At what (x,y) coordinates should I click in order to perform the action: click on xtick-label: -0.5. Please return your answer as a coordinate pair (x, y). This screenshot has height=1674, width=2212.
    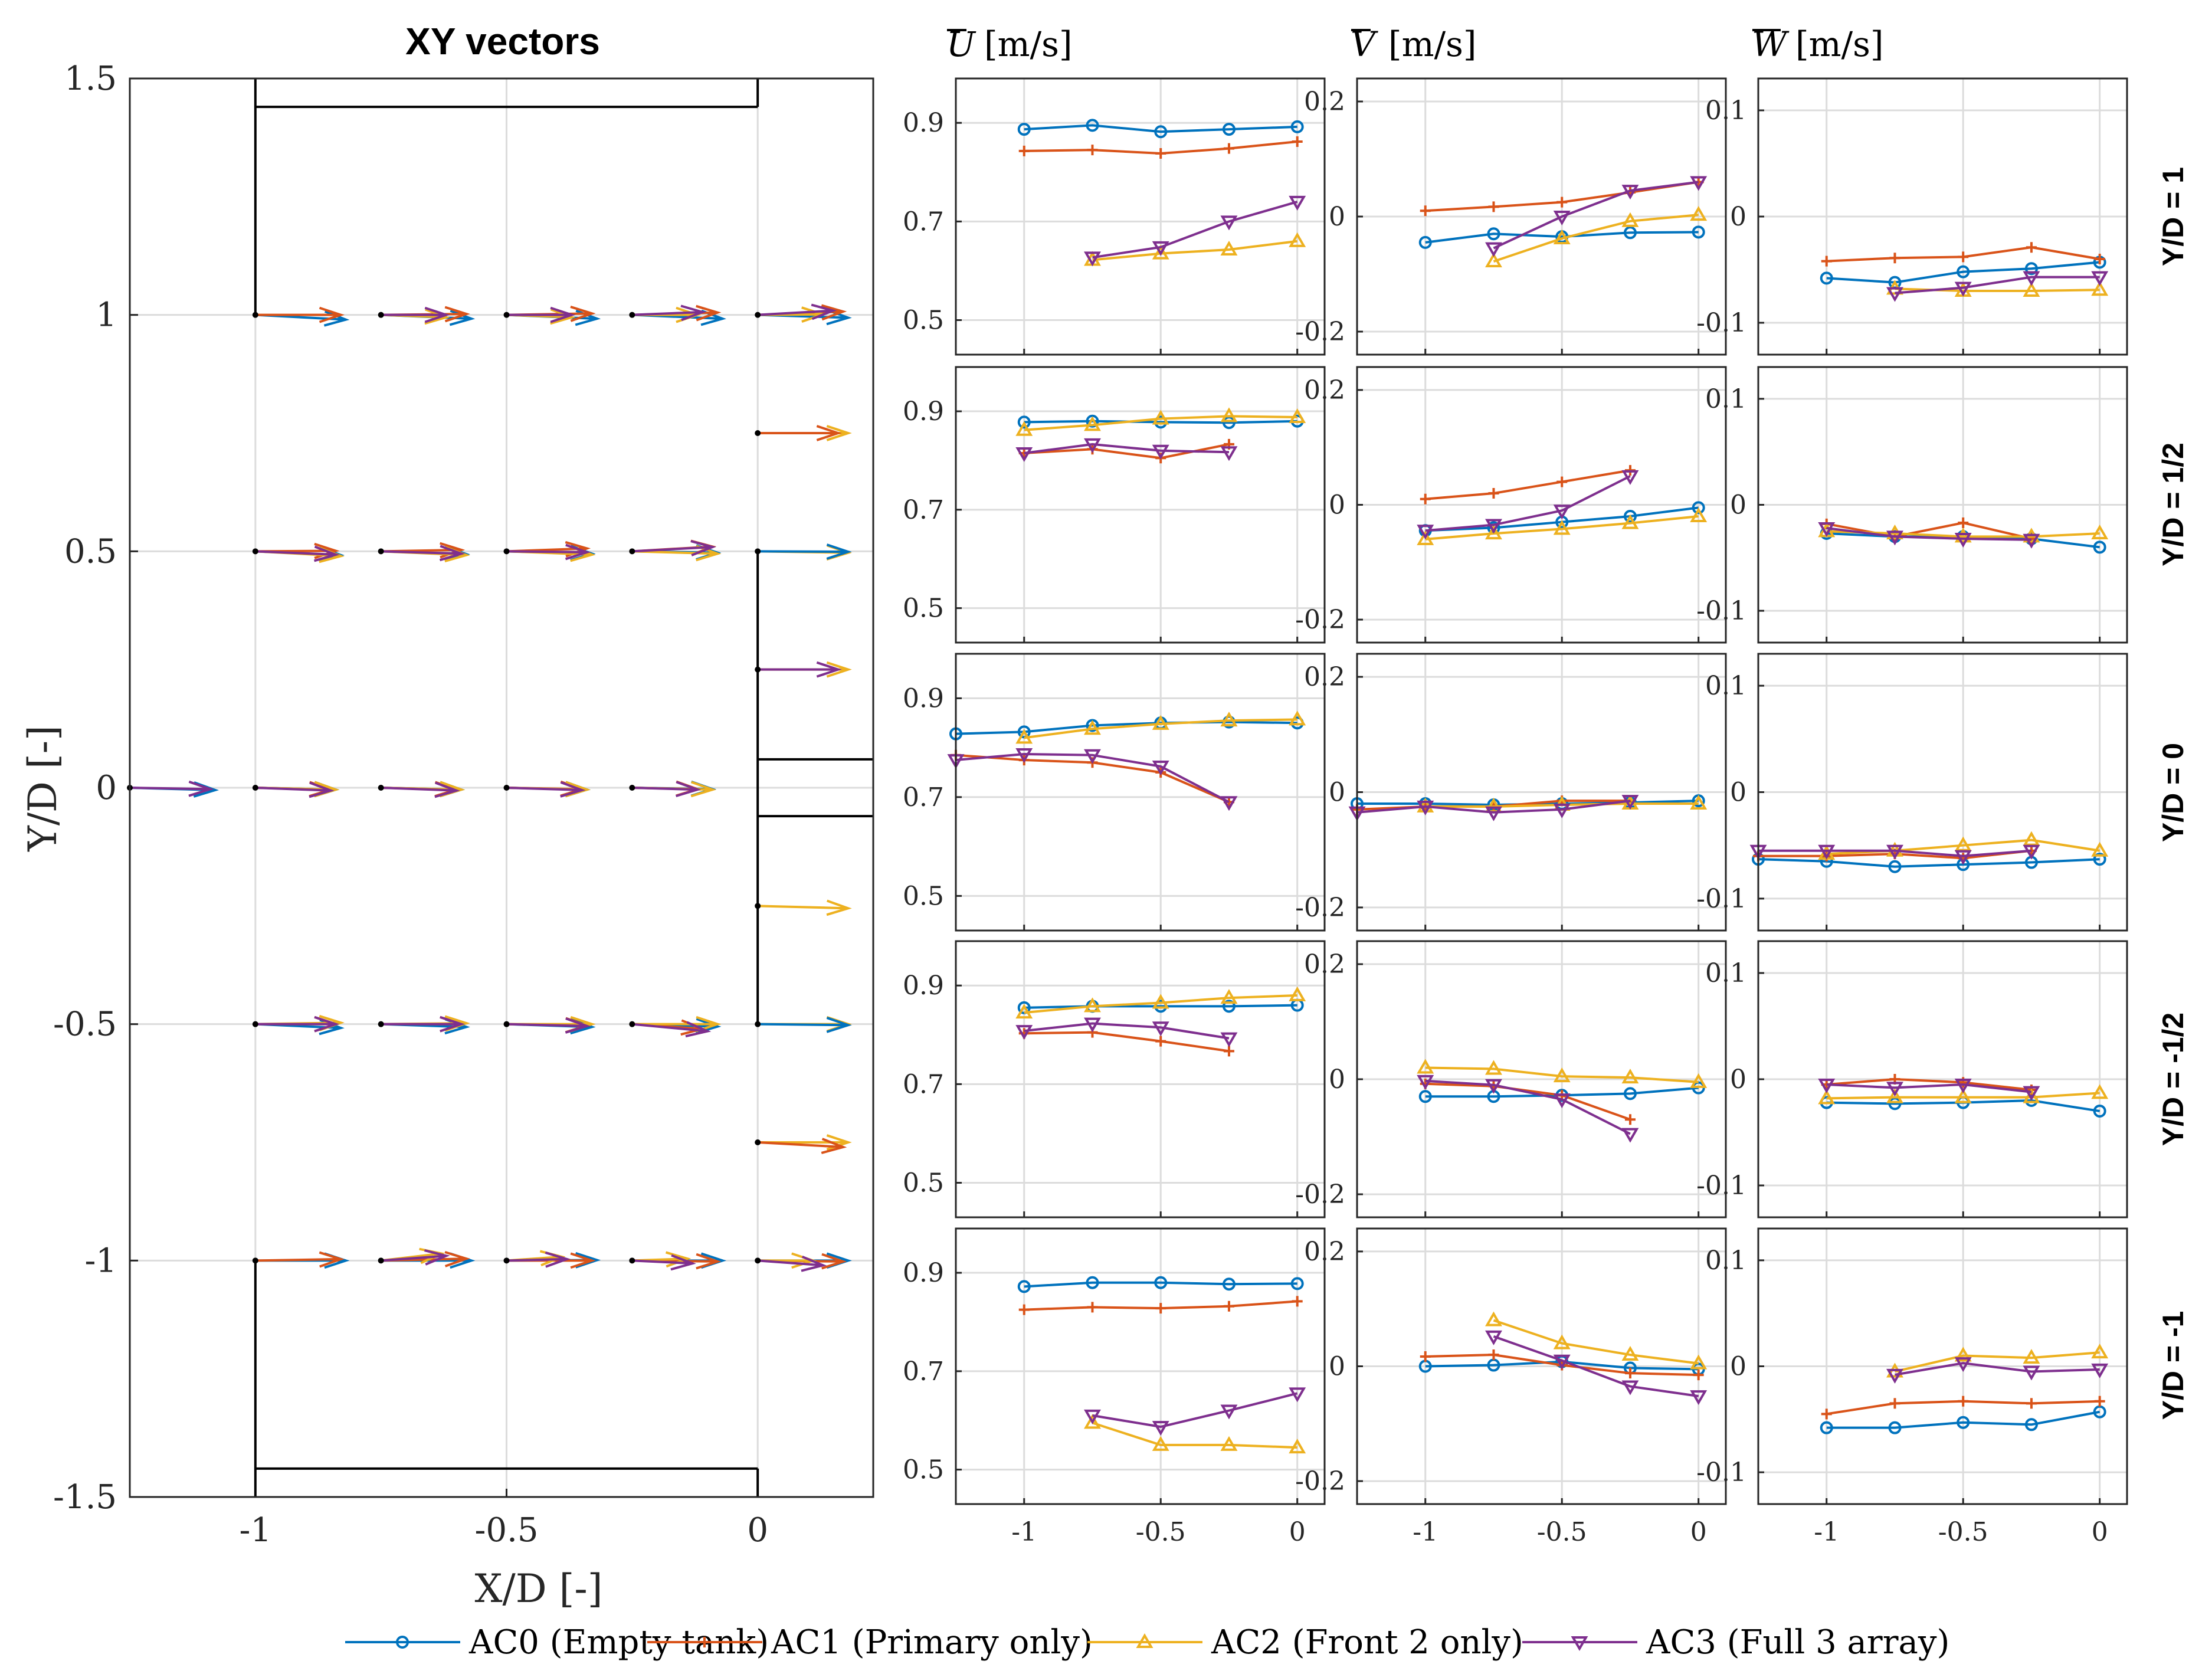
    Looking at the image, I should click on (1161, 1532).